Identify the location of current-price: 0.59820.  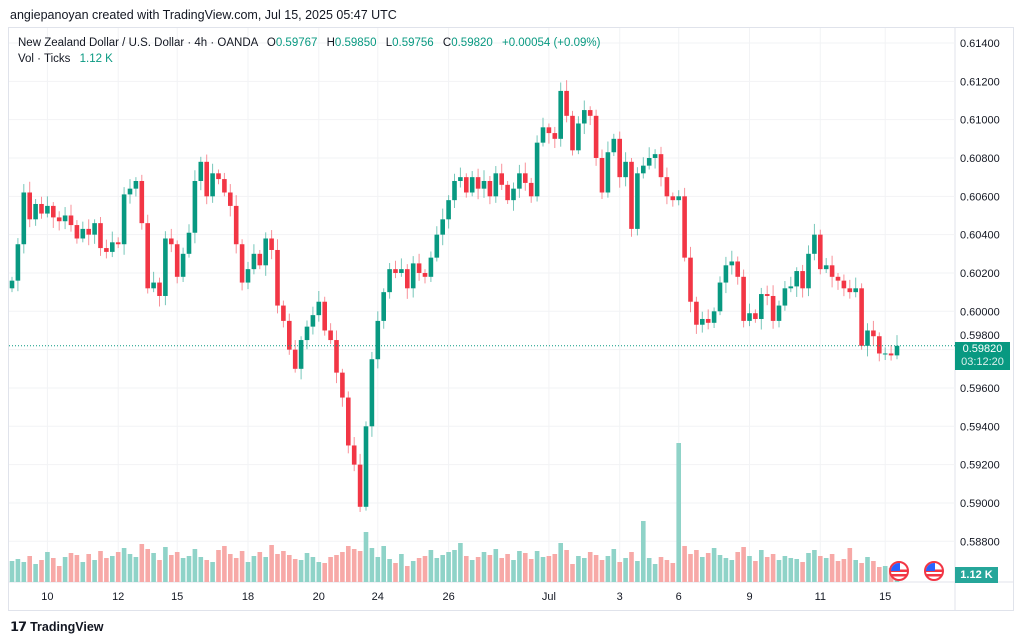
(982, 349).